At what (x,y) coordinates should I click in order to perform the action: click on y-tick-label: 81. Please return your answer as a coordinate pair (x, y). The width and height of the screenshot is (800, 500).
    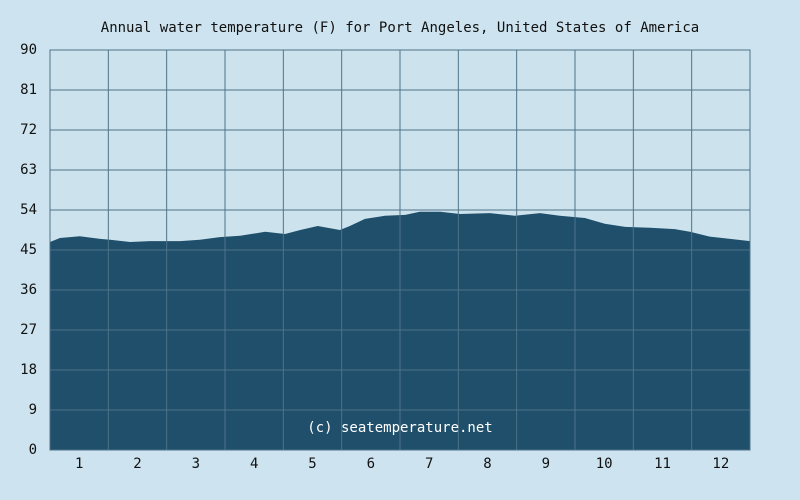
    Looking at the image, I should click on (28, 90).